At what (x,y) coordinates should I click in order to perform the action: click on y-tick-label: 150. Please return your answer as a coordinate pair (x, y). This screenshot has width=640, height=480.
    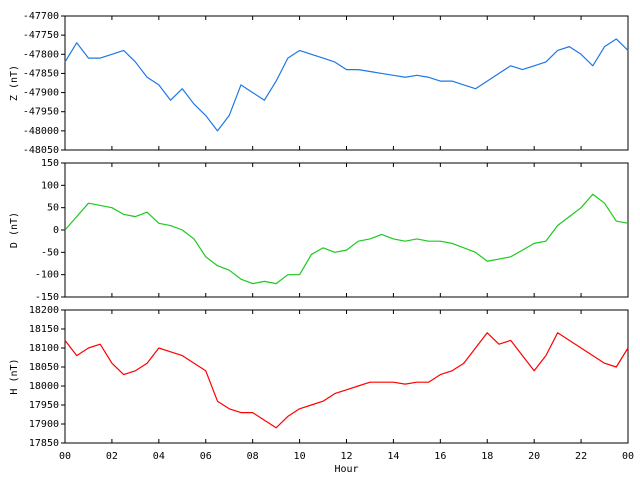
    Looking at the image, I should click on (50, 163).